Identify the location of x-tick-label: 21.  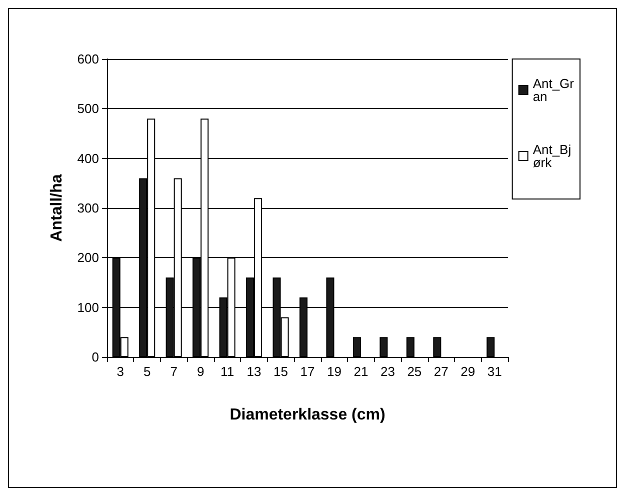
(361, 371).